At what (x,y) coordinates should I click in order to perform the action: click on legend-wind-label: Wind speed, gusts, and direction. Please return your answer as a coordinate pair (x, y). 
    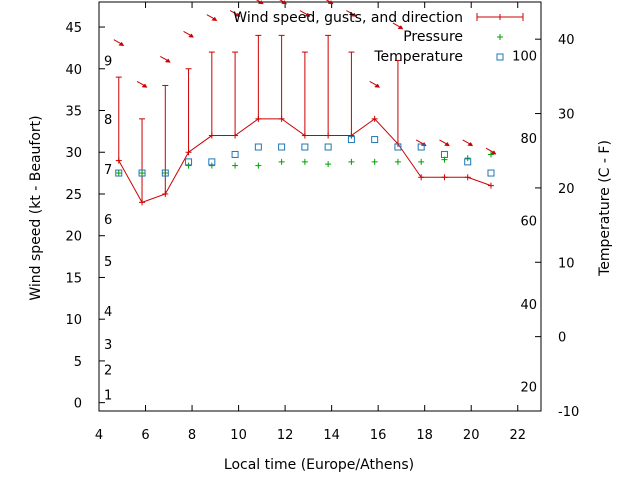
    Looking at the image, I should click on (348, 18).